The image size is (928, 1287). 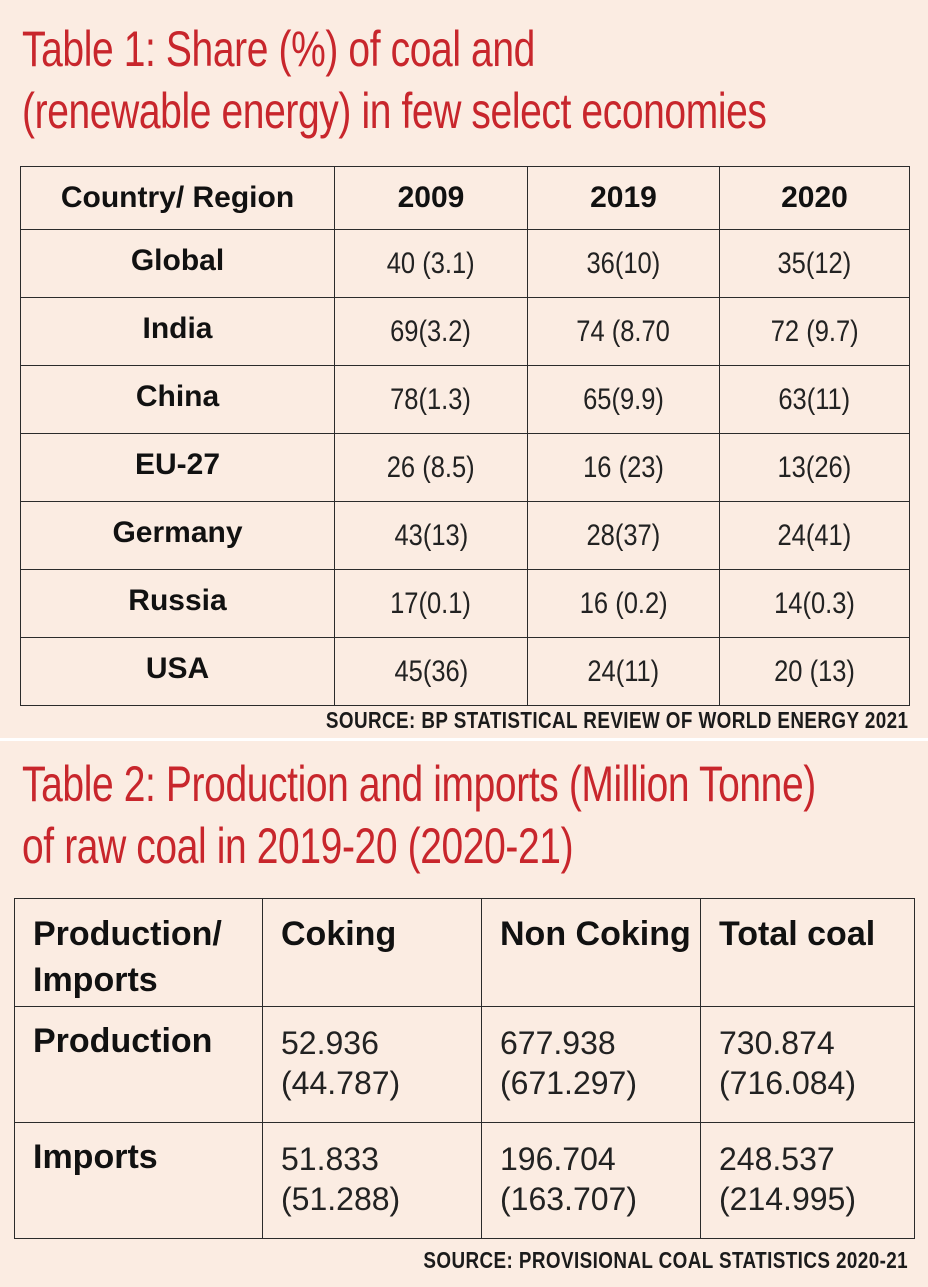 I want to click on row-label: Production, so click(x=138, y=1064).